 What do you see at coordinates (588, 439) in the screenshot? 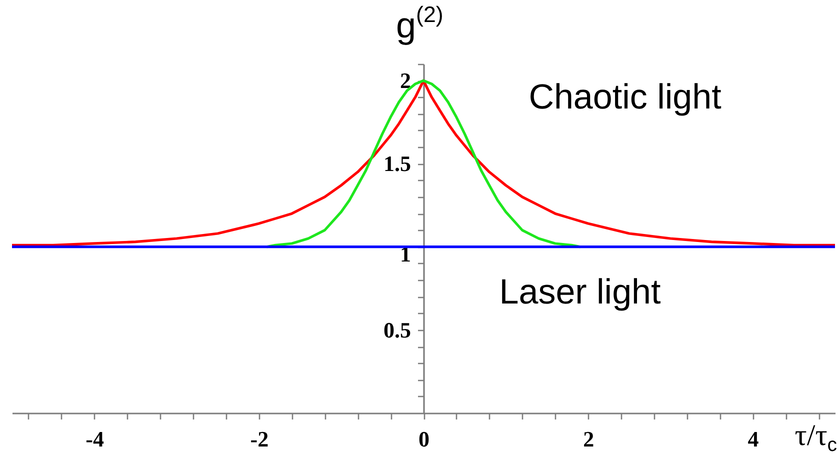
I see `x-tick-label: 2` at bounding box center [588, 439].